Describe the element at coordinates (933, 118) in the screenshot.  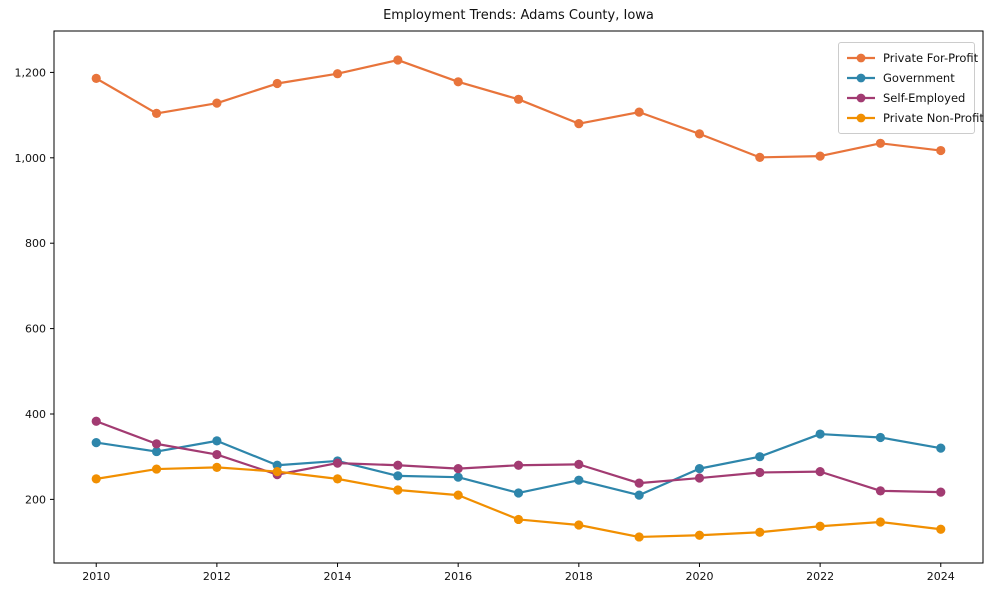
I see `legend-label: Private Non-Profit` at that location.